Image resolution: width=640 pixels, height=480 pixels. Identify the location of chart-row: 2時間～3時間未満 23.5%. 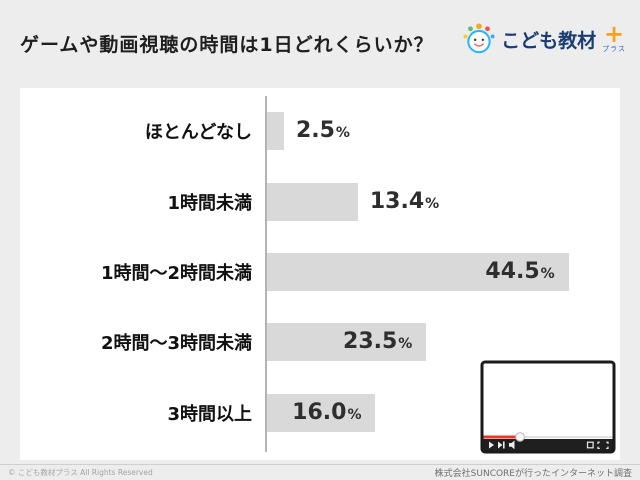
(313, 342).